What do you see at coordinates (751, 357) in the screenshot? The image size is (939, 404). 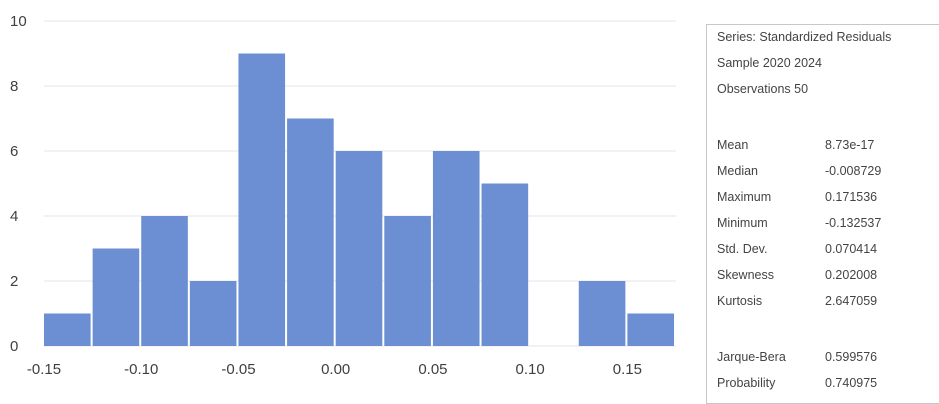 I see `stat-label: Jarque-Bera` at bounding box center [751, 357].